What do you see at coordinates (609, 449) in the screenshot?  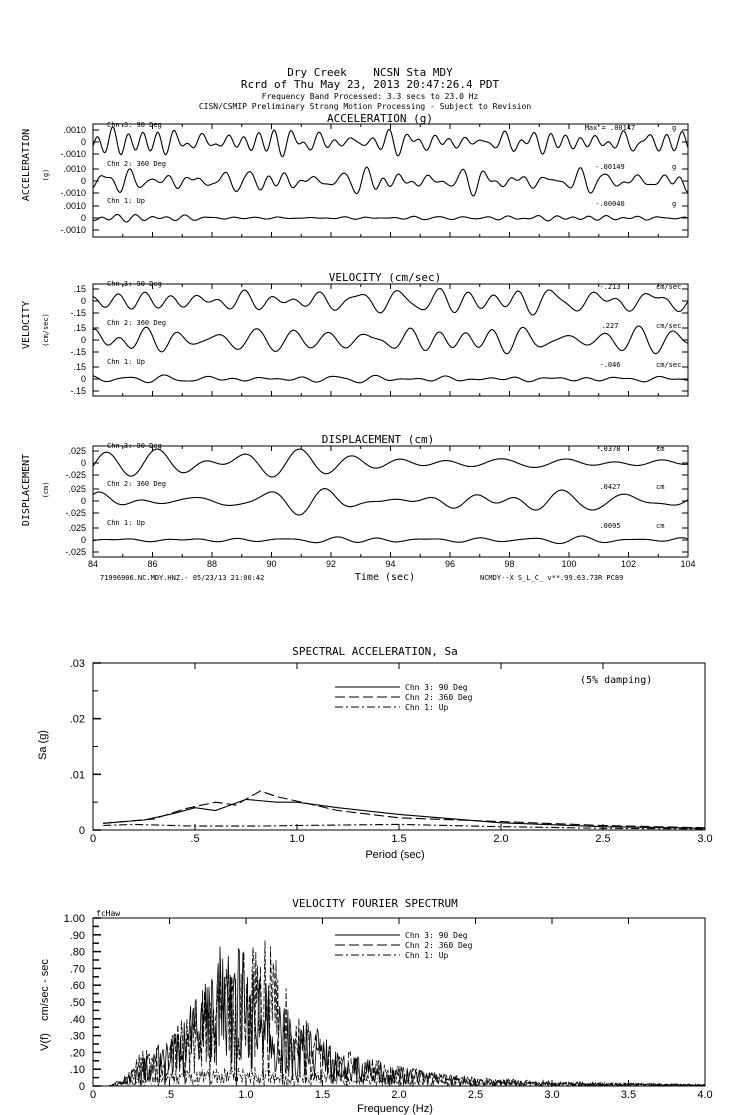 I see `displacement-peak-value: .0378` at bounding box center [609, 449].